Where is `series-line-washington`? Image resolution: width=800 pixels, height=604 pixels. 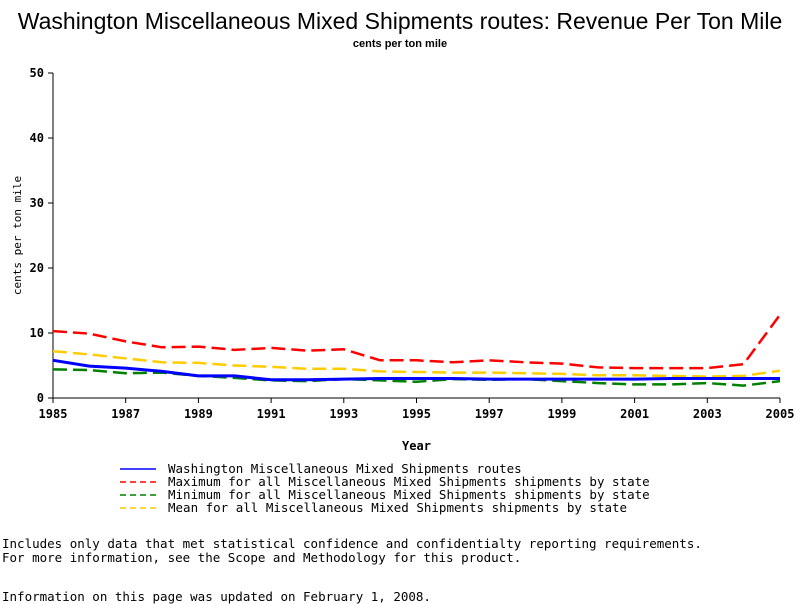
series-line-washington is located at coordinates (416, 370).